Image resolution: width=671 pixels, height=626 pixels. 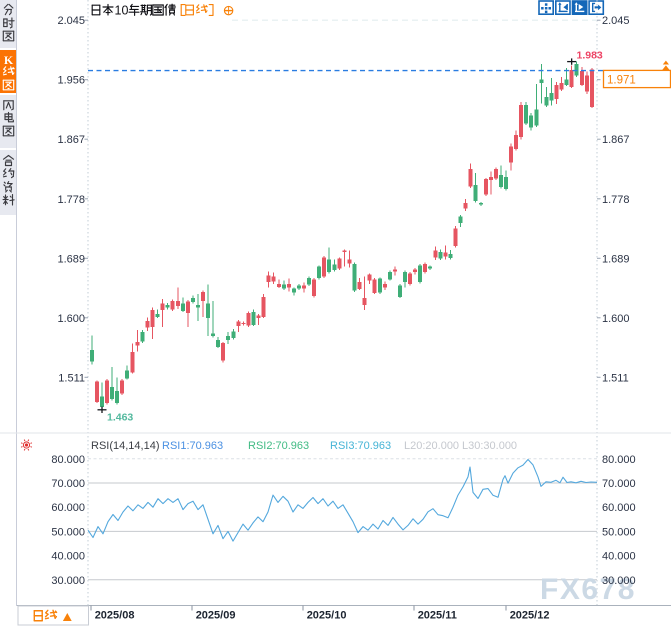 I want to click on svg-text: 1.983, so click(x=590, y=56).